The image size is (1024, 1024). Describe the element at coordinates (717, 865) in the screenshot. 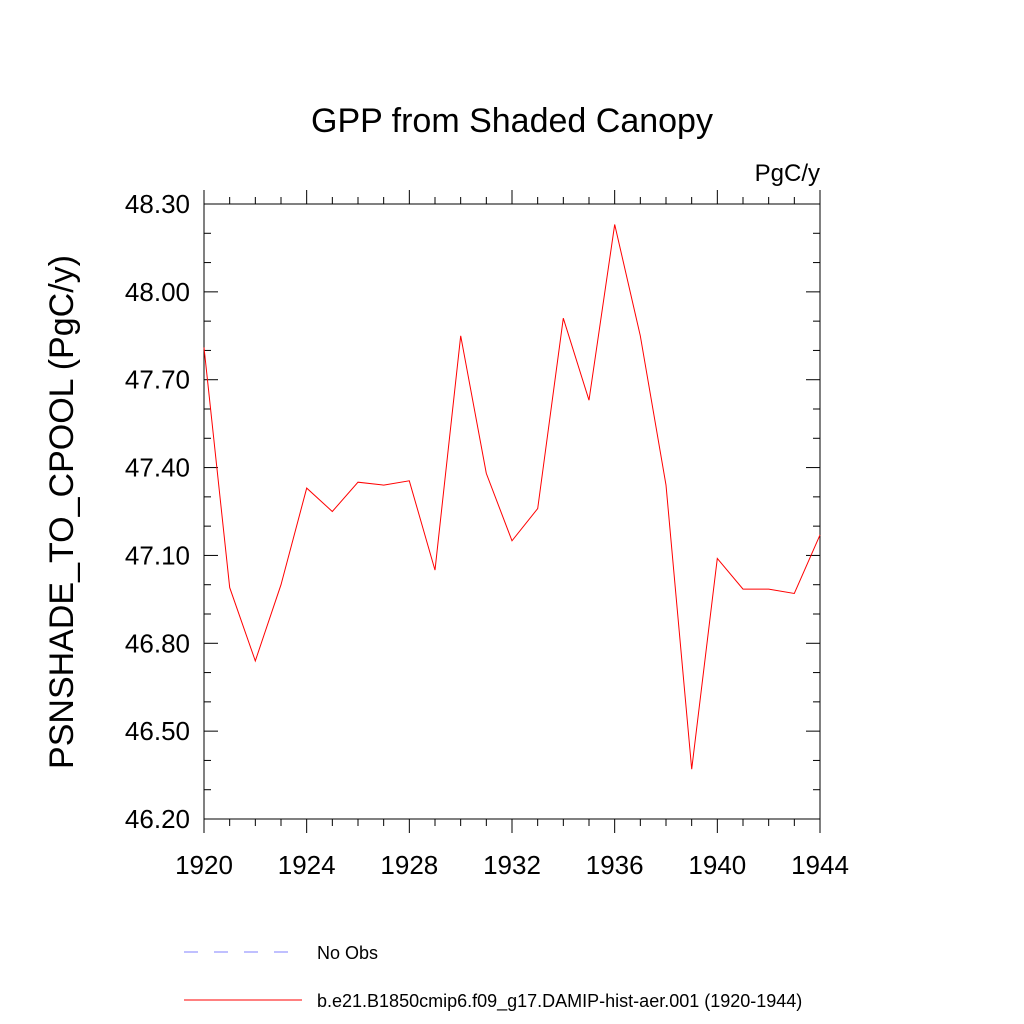

I see `x-tick-label: 1940` at that location.